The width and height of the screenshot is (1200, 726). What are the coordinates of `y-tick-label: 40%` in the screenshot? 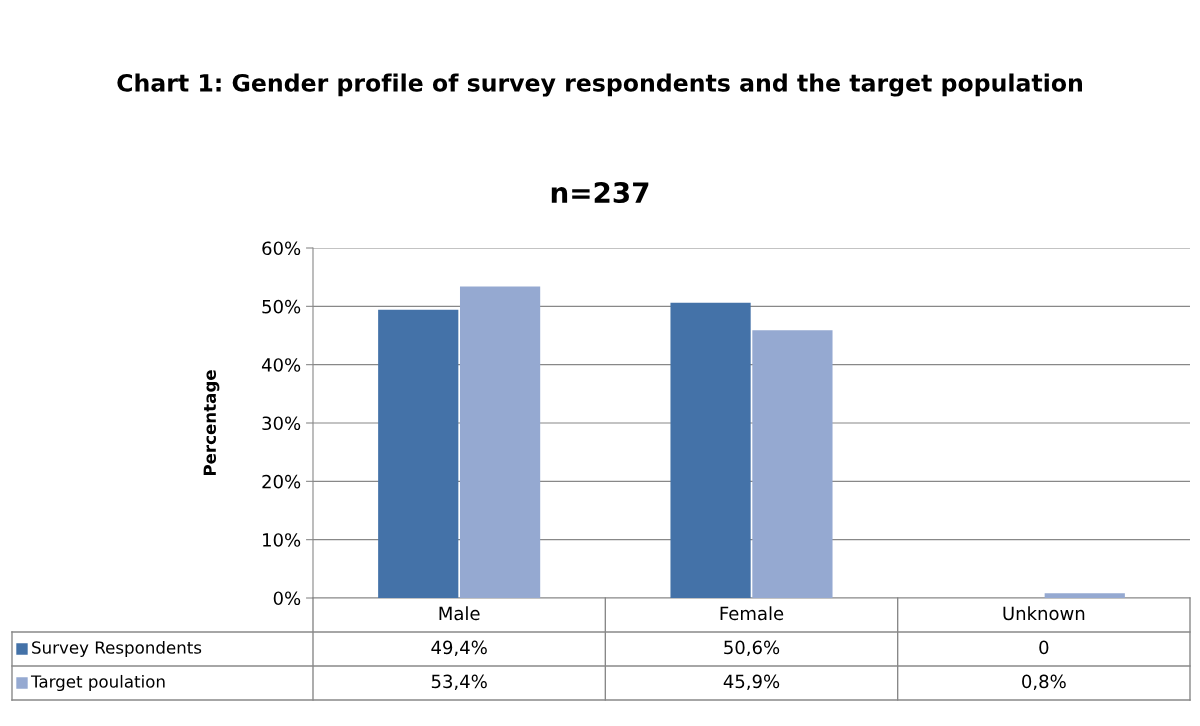 It's located at (281, 365).